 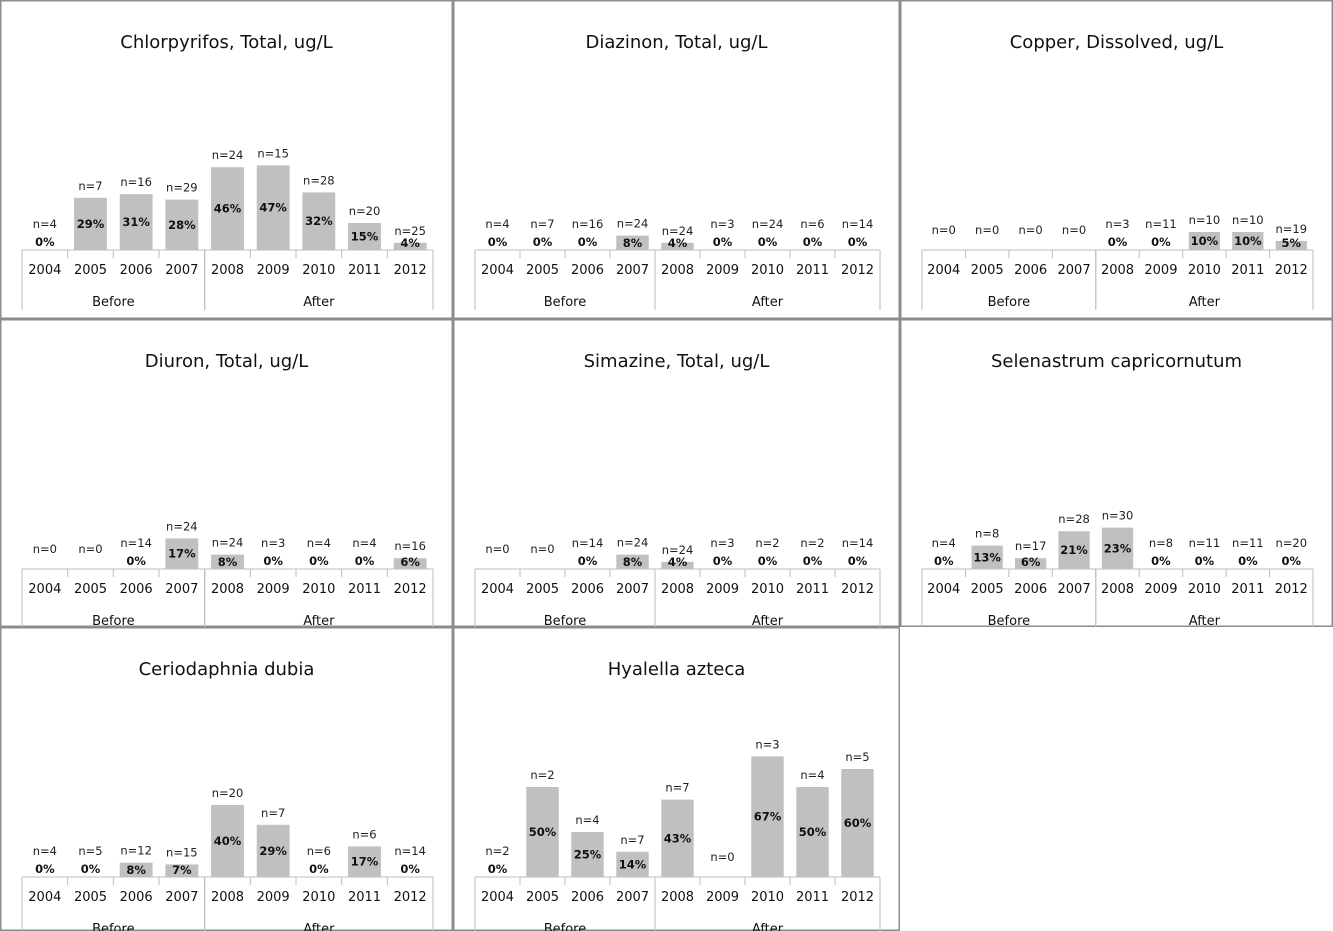 I want to click on value-label: 13%, so click(x=987, y=557).